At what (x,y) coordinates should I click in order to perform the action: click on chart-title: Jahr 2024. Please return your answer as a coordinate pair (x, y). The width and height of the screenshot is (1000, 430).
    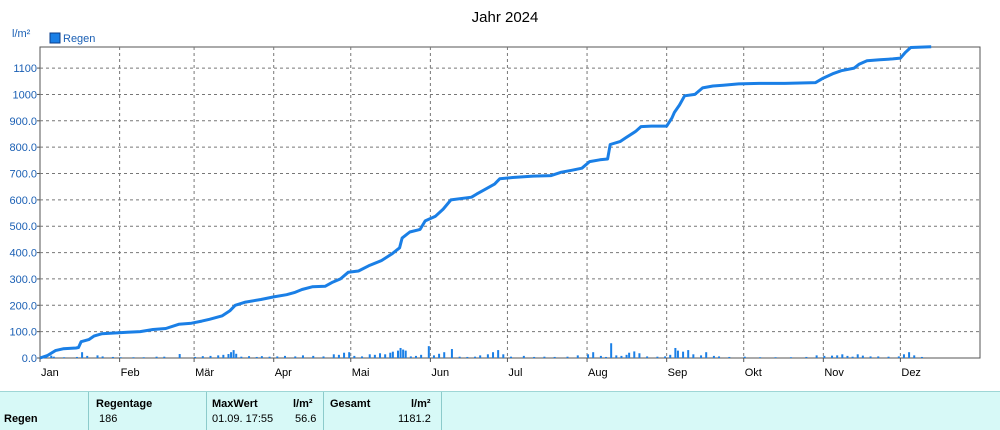
    Looking at the image, I should click on (505, 17).